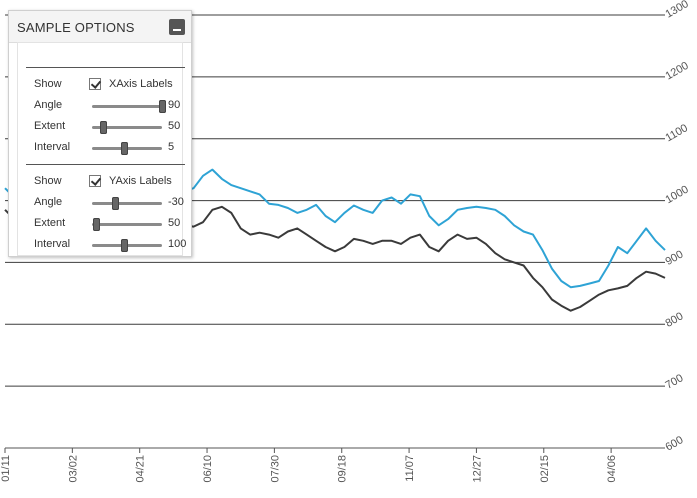  I want to click on x-tick-label: 03/02, so click(73, 469).